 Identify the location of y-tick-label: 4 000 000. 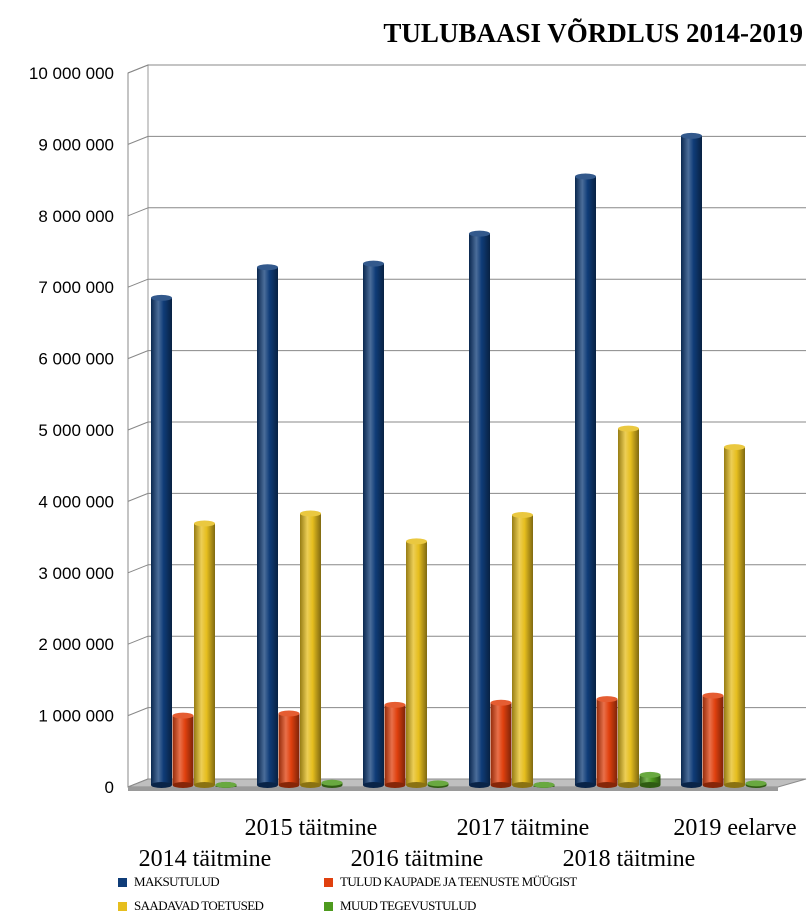
(76, 501).